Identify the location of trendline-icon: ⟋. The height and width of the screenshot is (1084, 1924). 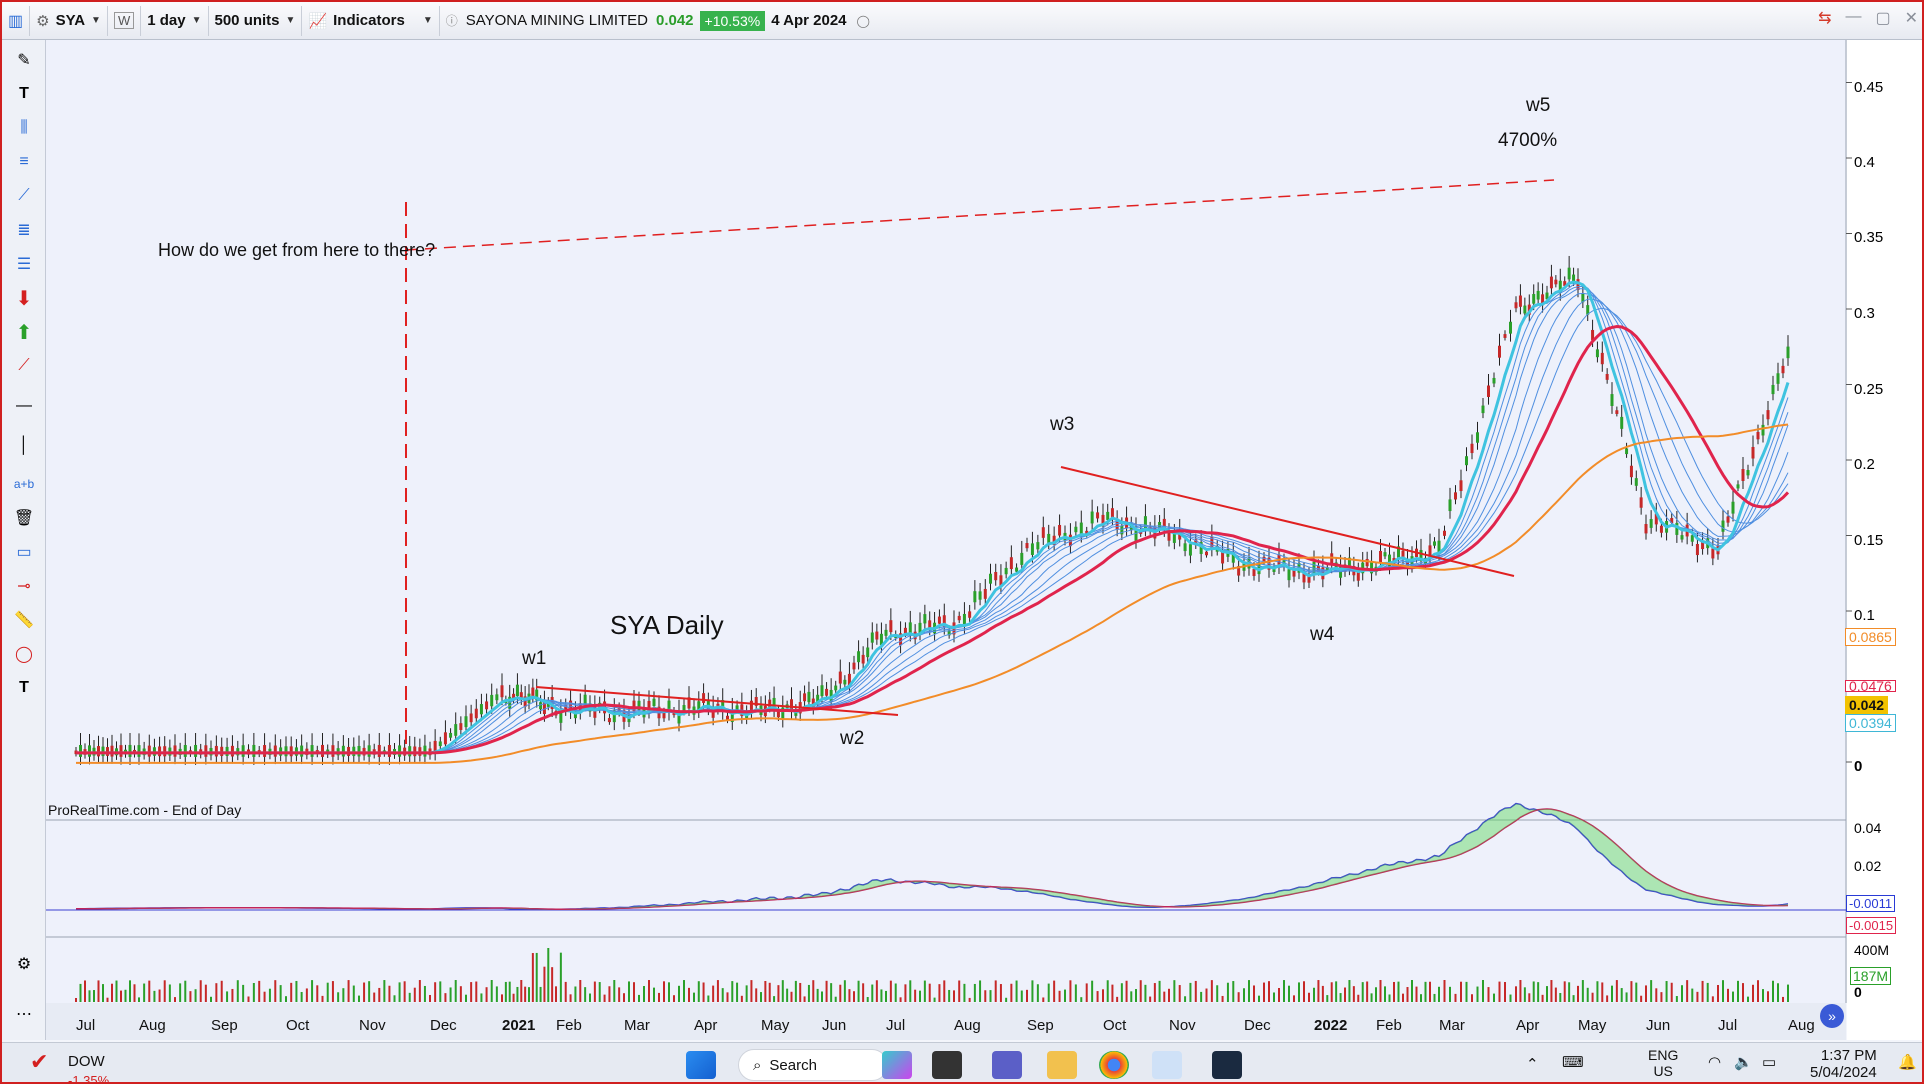
(24, 365).